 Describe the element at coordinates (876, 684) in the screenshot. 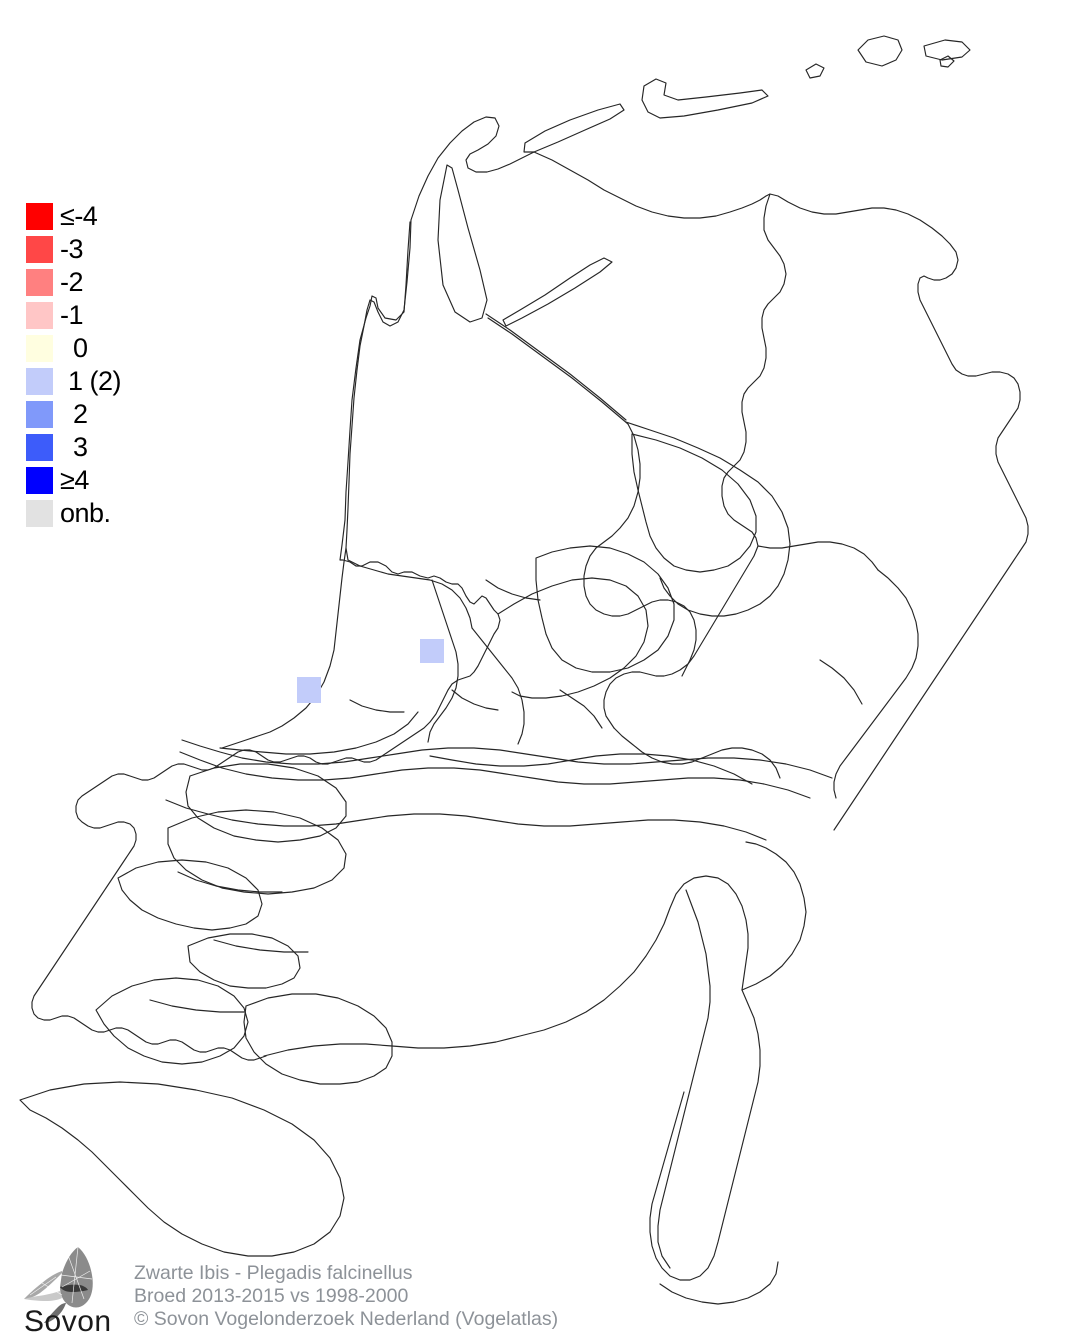

I see `border-drenthe-east` at that location.